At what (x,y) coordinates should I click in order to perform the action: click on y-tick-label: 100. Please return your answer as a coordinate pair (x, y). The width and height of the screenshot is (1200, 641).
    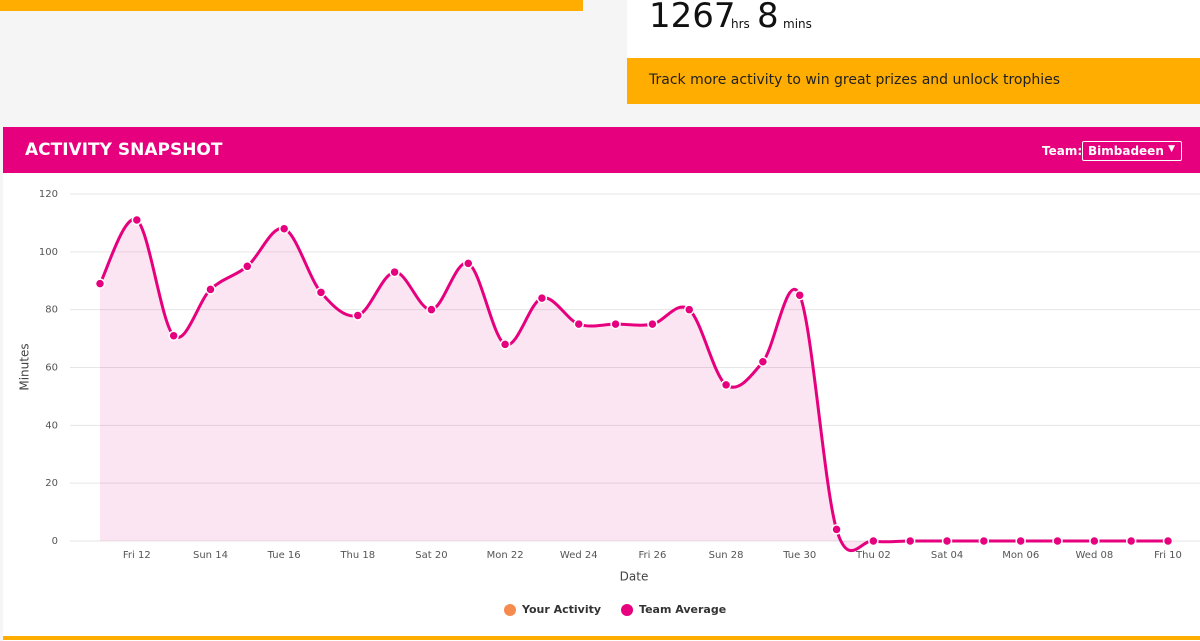
    Looking at the image, I should click on (48, 252).